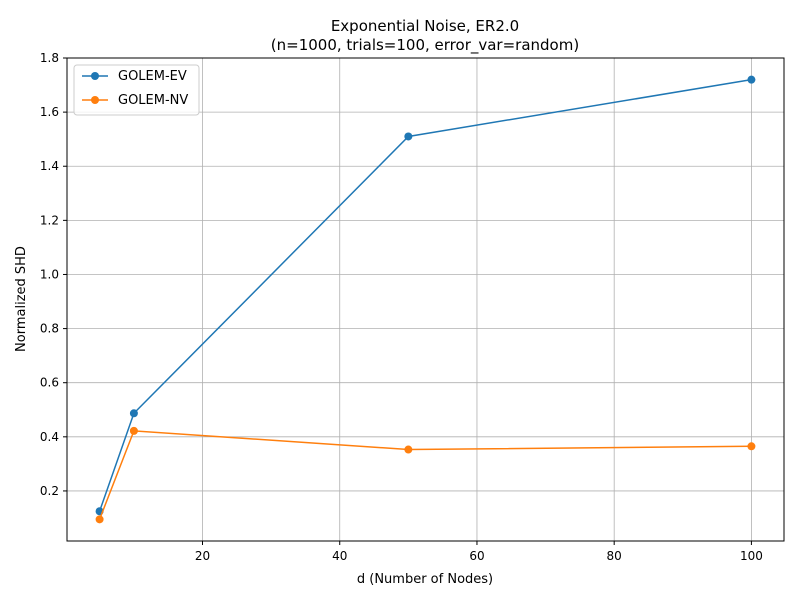 Image resolution: width=800 pixels, height=600 pixels. Describe the element at coordinates (153, 100) in the screenshot. I see `legend-label-golem-nv: GOLEM-NV` at that location.